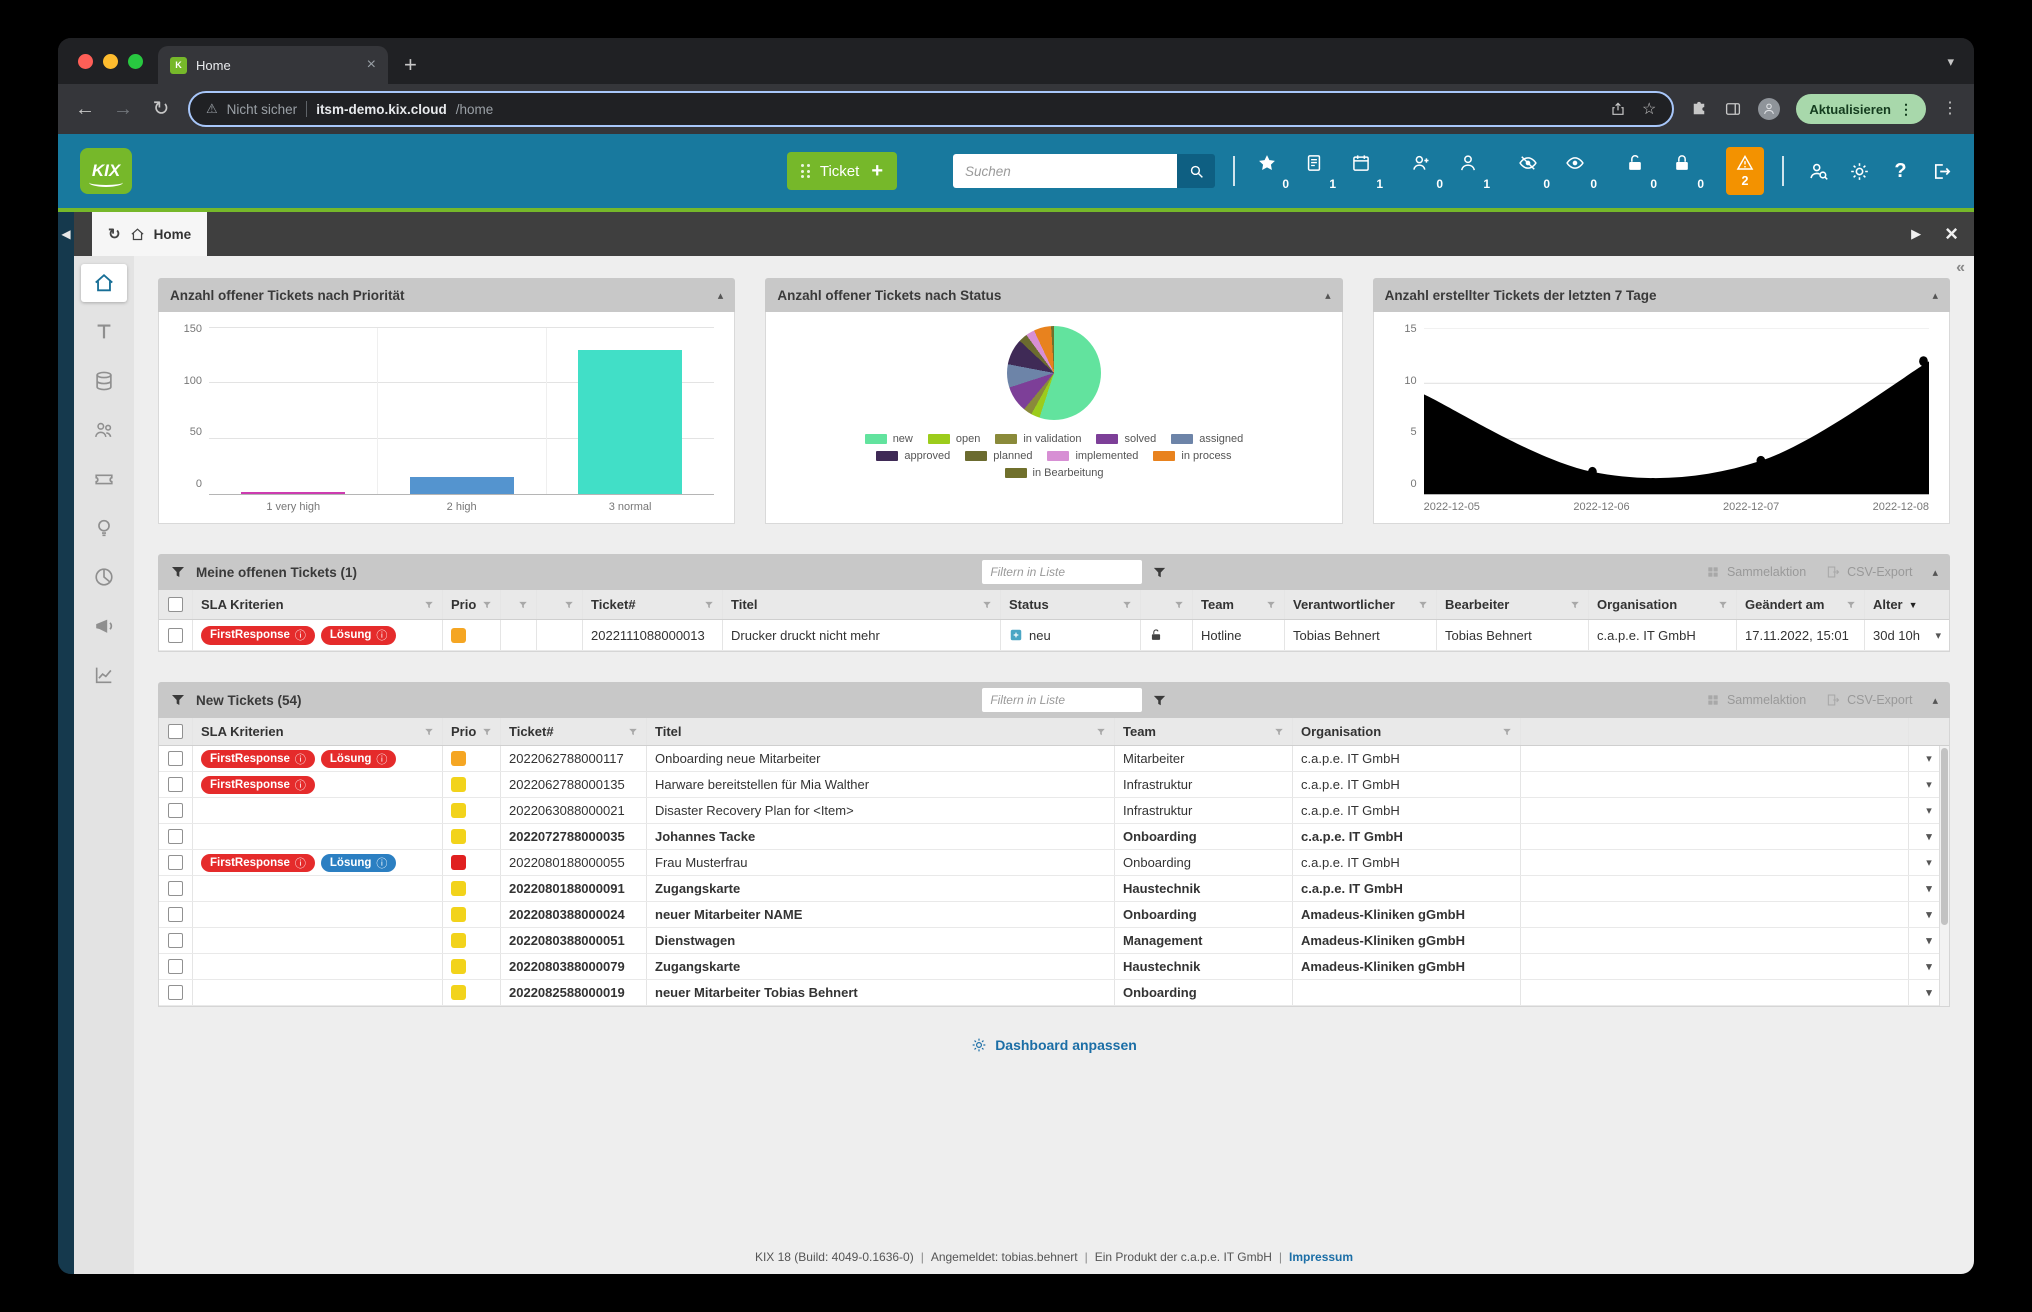 This screenshot has height=1312, width=2032. I want to click on forward-button: →, so click(123, 109).